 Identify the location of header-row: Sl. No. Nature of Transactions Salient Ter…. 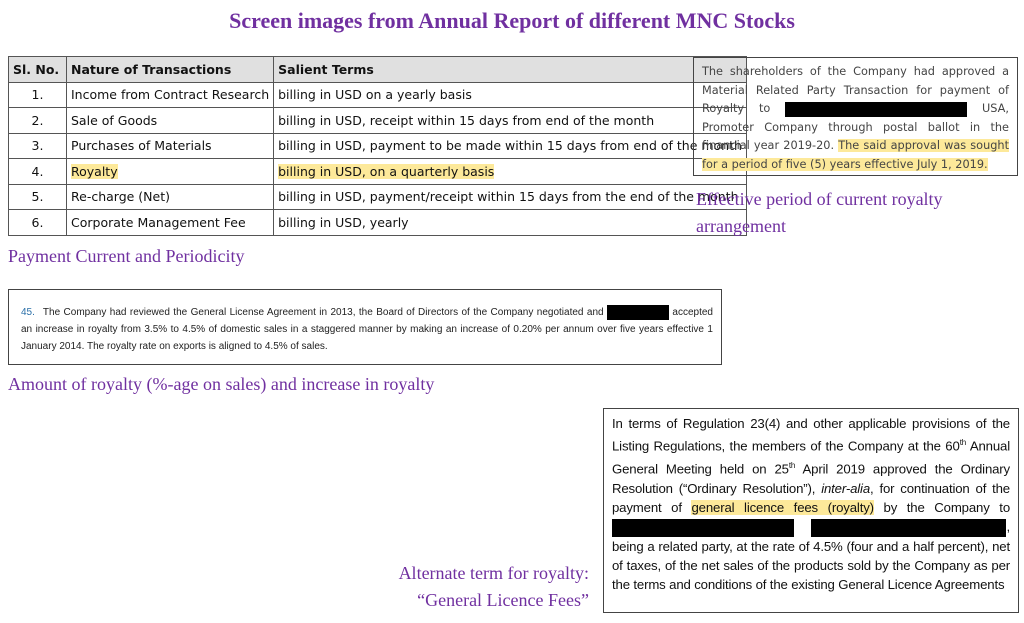
(377, 69).